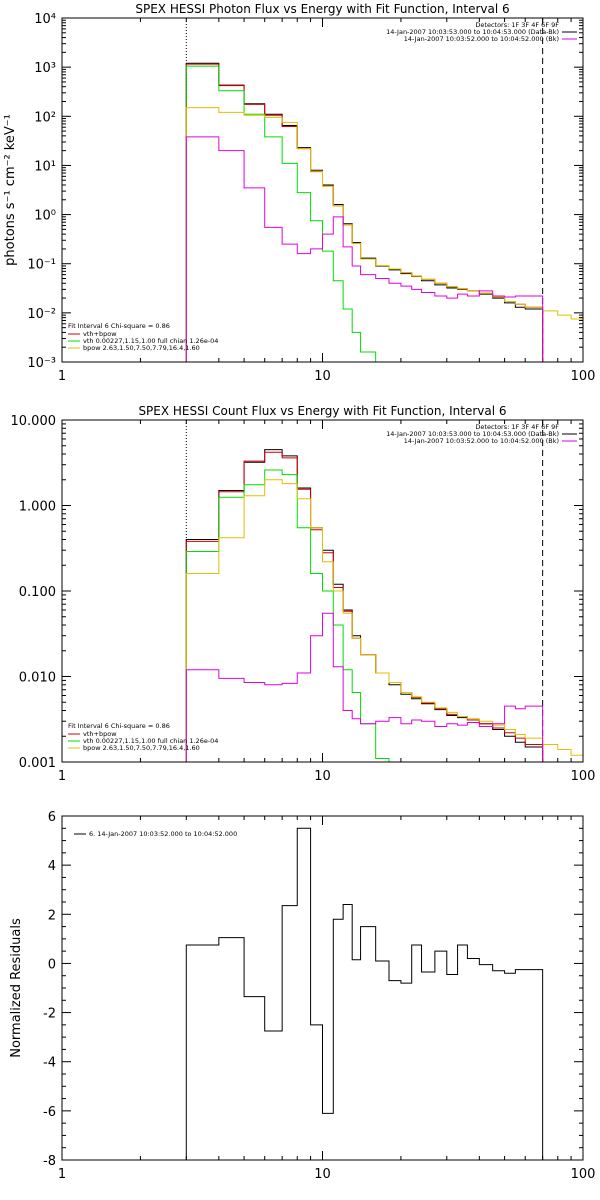 The height and width of the screenshot is (1200, 600). Describe the element at coordinates (49, 1063) in the screenshot. I see `y-tick-label: -4` at that location.